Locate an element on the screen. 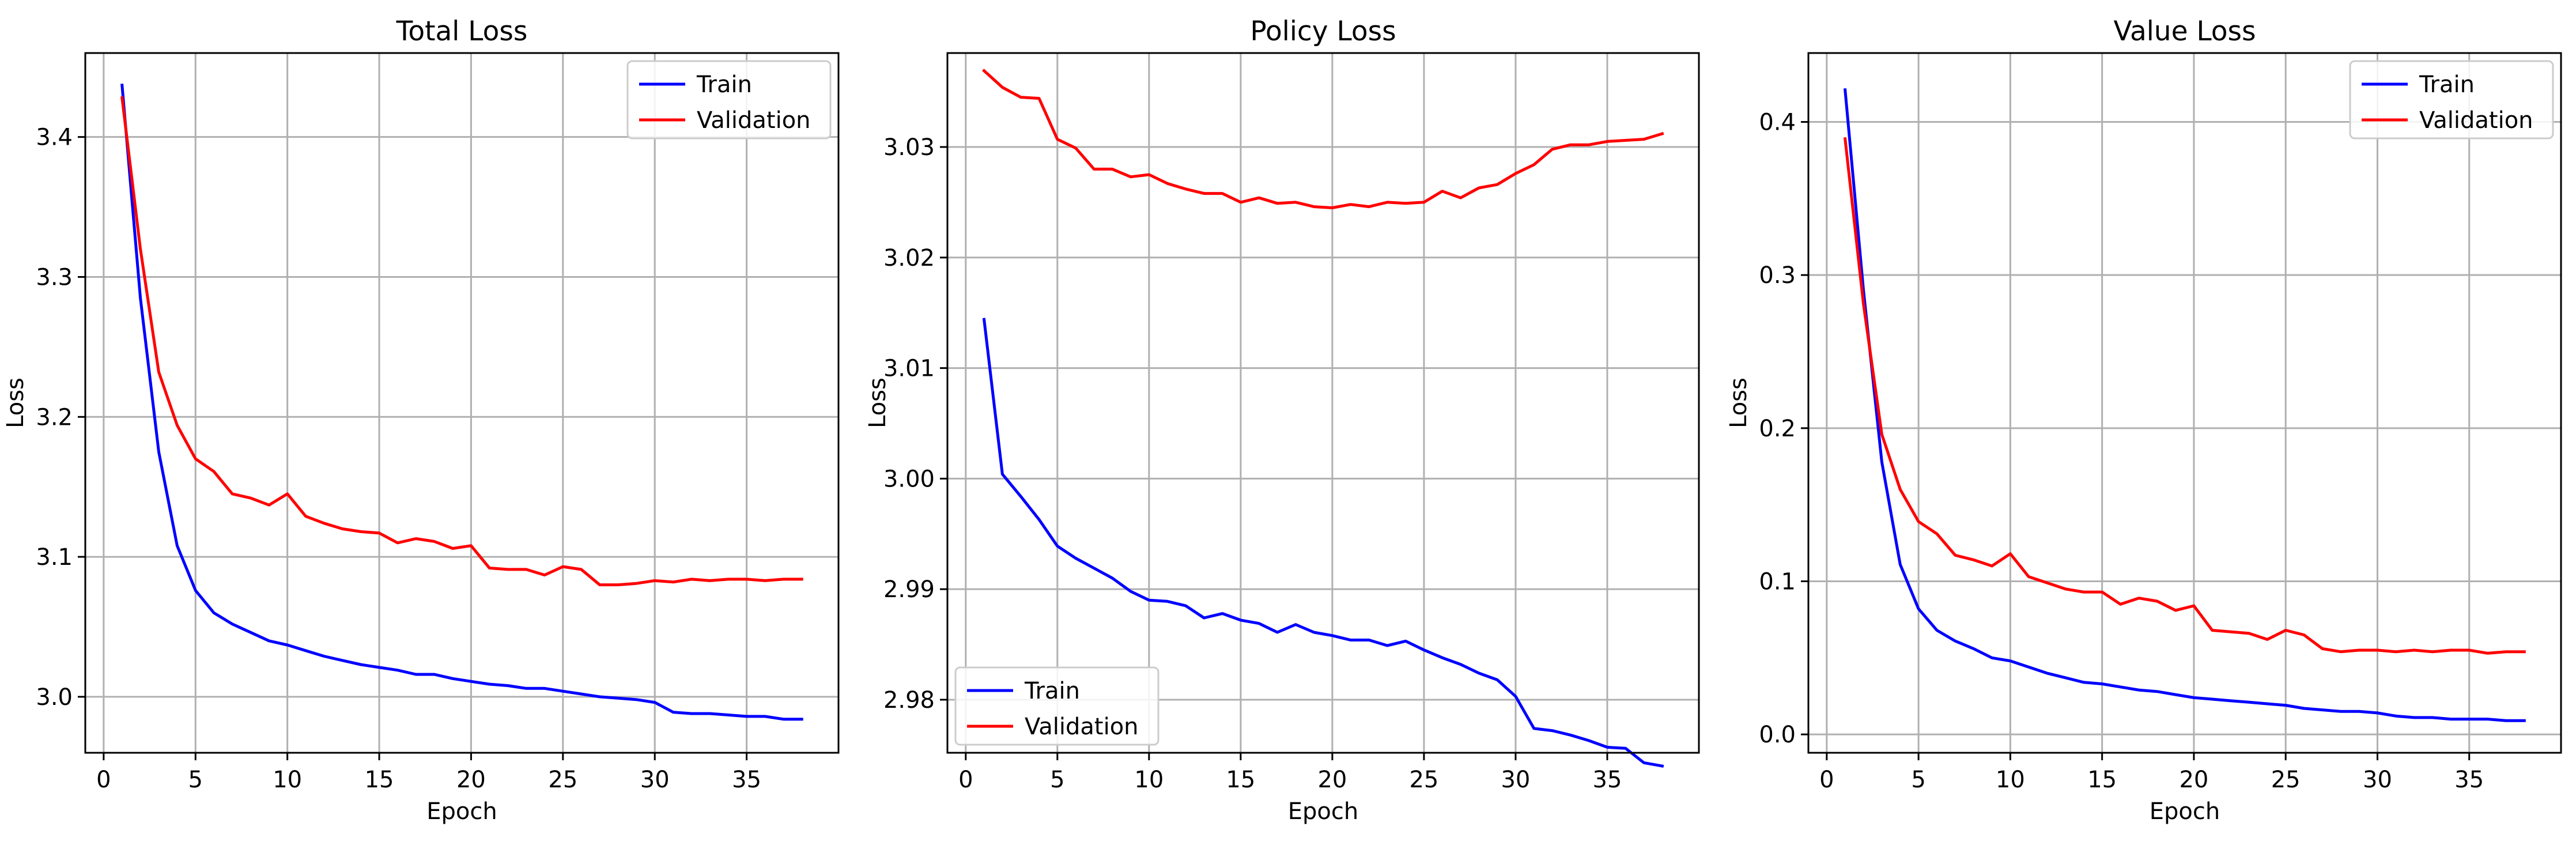 The height and width of the screenshot is (845, 2576). value-loss-legend-label: Train is located at coordinates (2447, 84).